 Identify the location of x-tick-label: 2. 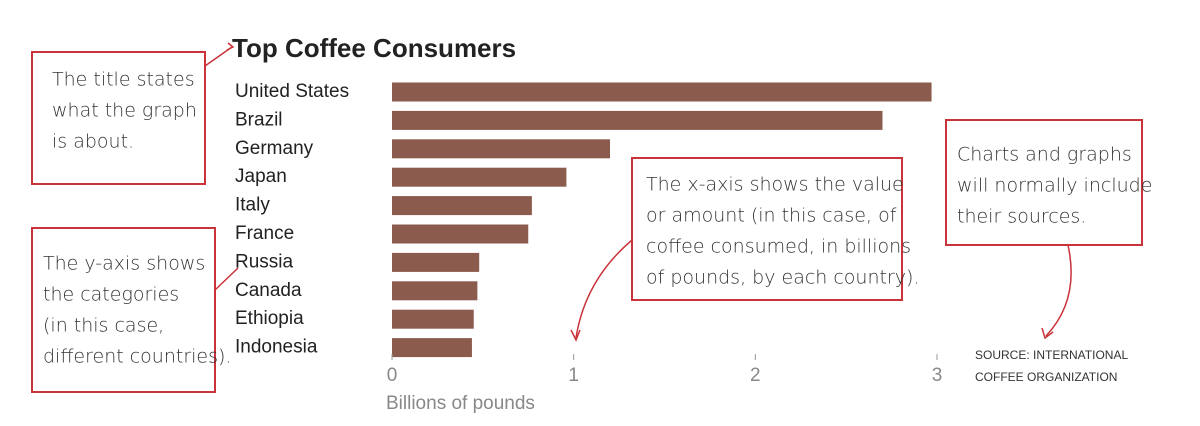
(755, 375).